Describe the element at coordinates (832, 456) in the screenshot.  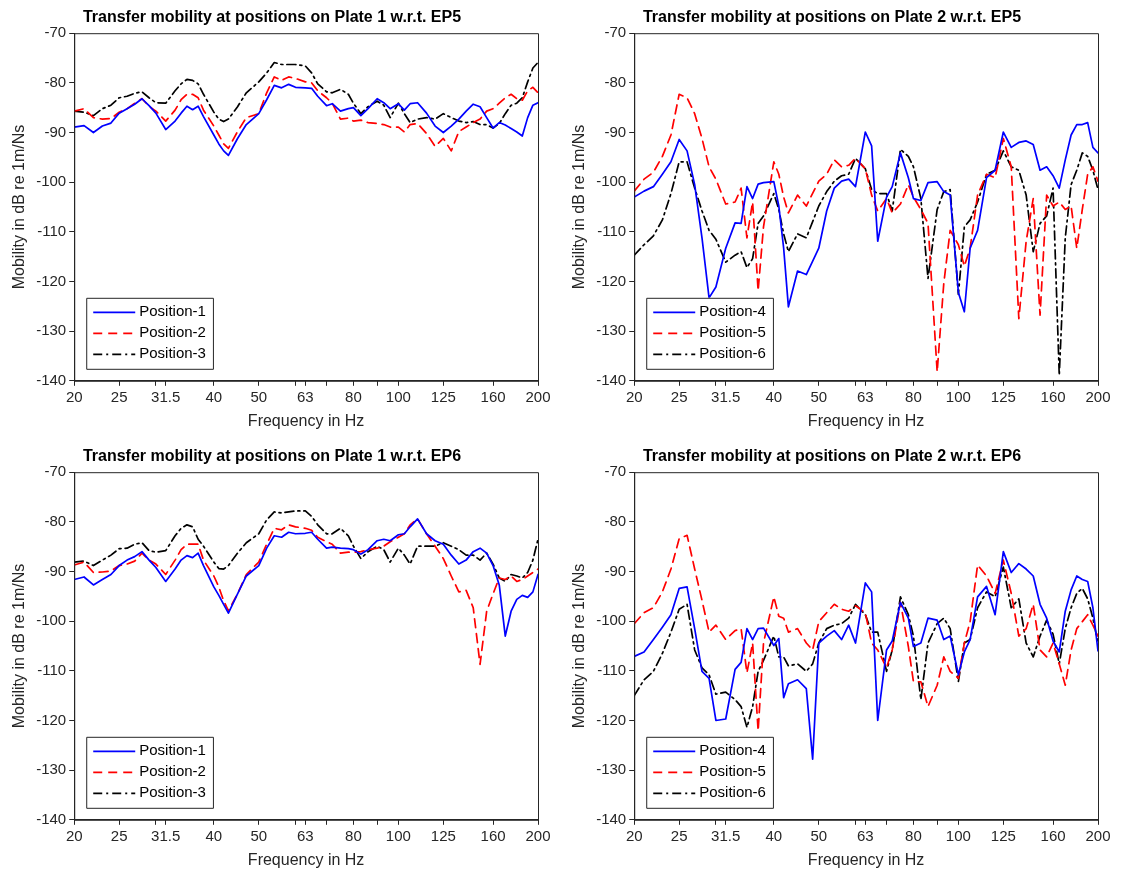
I see `chart-title: Transfer mobility at positions on Plate 2 w.r.t. EP6` at that location.